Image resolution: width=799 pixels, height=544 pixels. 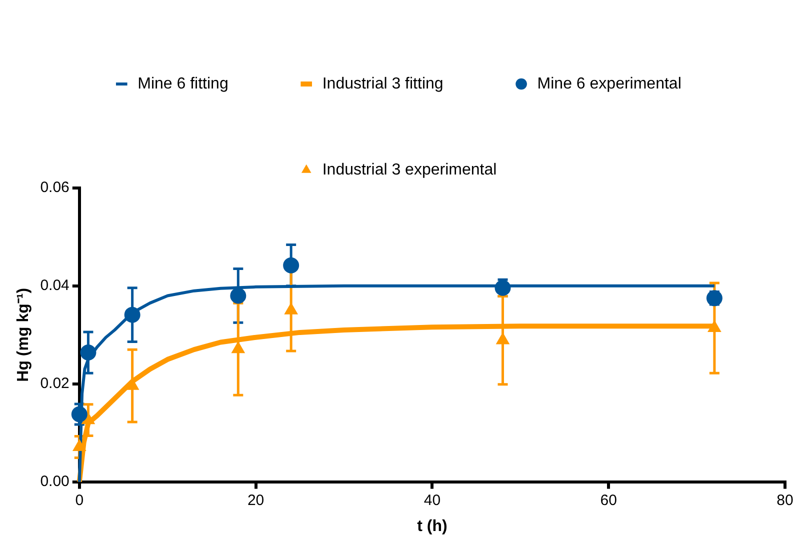 I want to click on y-tick-label: 0.00, so click(x=55, y=481).